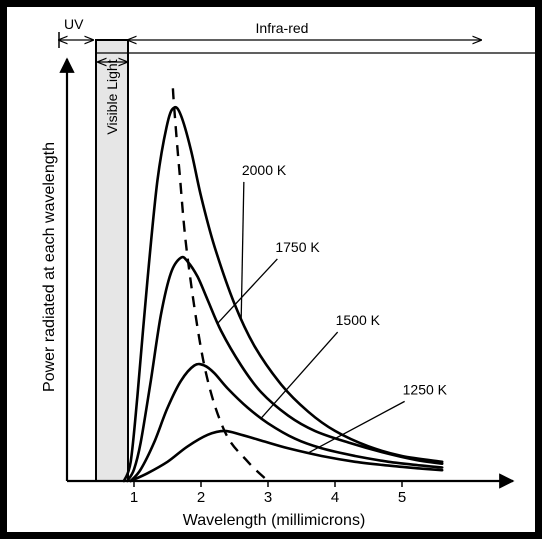 This screenshot has width=542, height=539. Describe the element at coordinates (112, 96) in the screenshot. I see `visible-light-label: Visible Light` at that location.